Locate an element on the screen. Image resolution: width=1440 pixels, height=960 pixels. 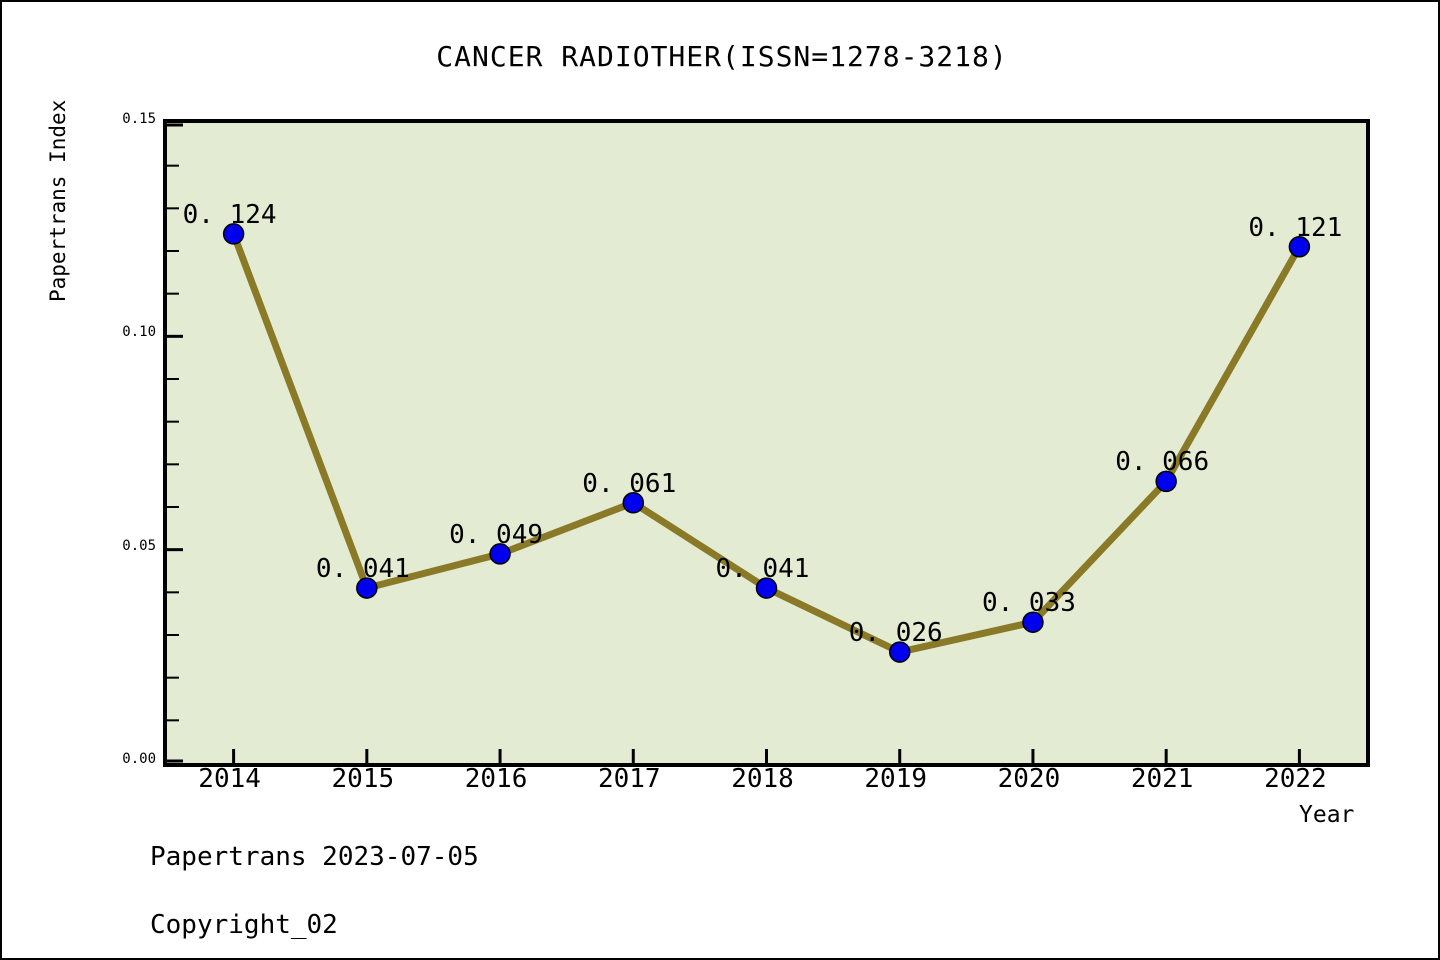
x-axis-tick-label: 2019 is located at coordinates (896, 779).